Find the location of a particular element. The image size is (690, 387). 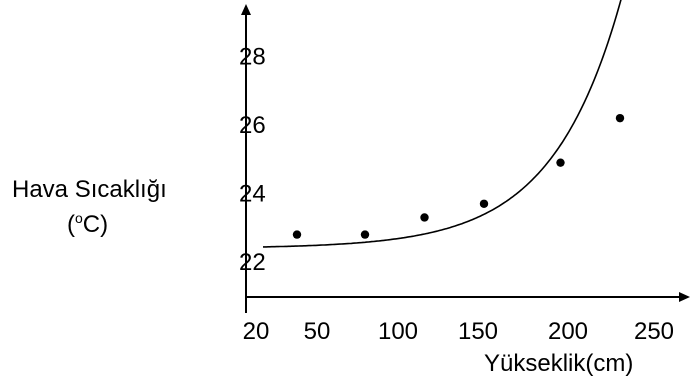

y-tick-label-26: 26 is located at coordinates (252, 125).